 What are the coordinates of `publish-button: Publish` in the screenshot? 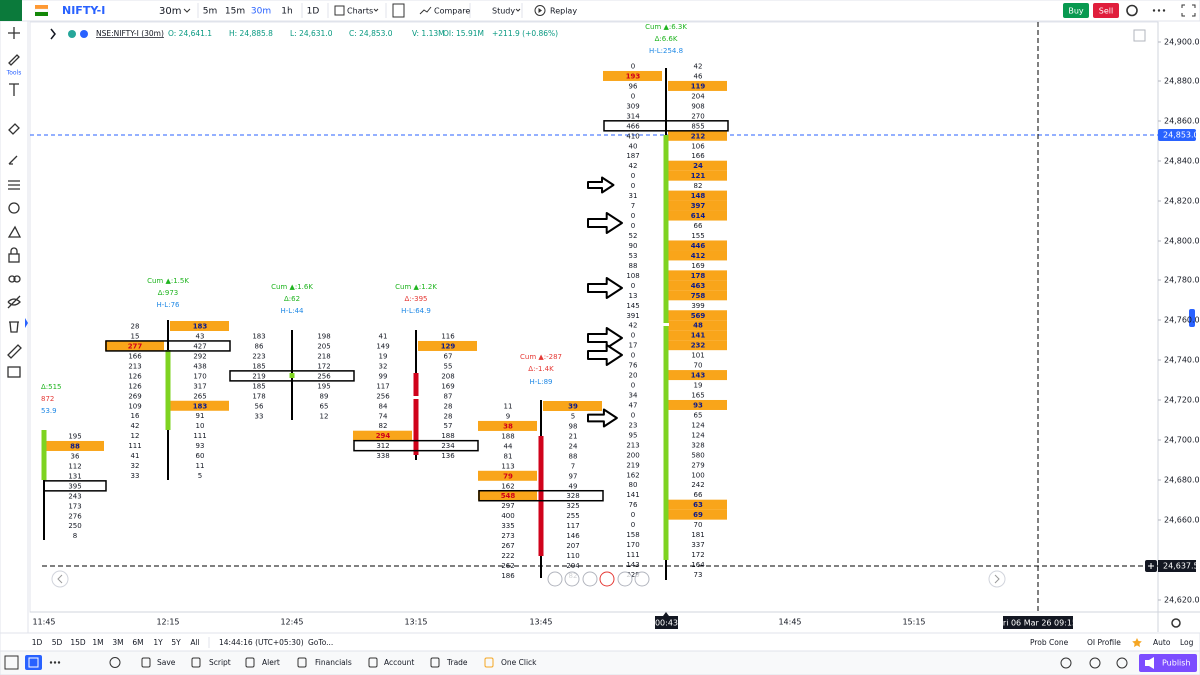 It's located at (1176, 663).